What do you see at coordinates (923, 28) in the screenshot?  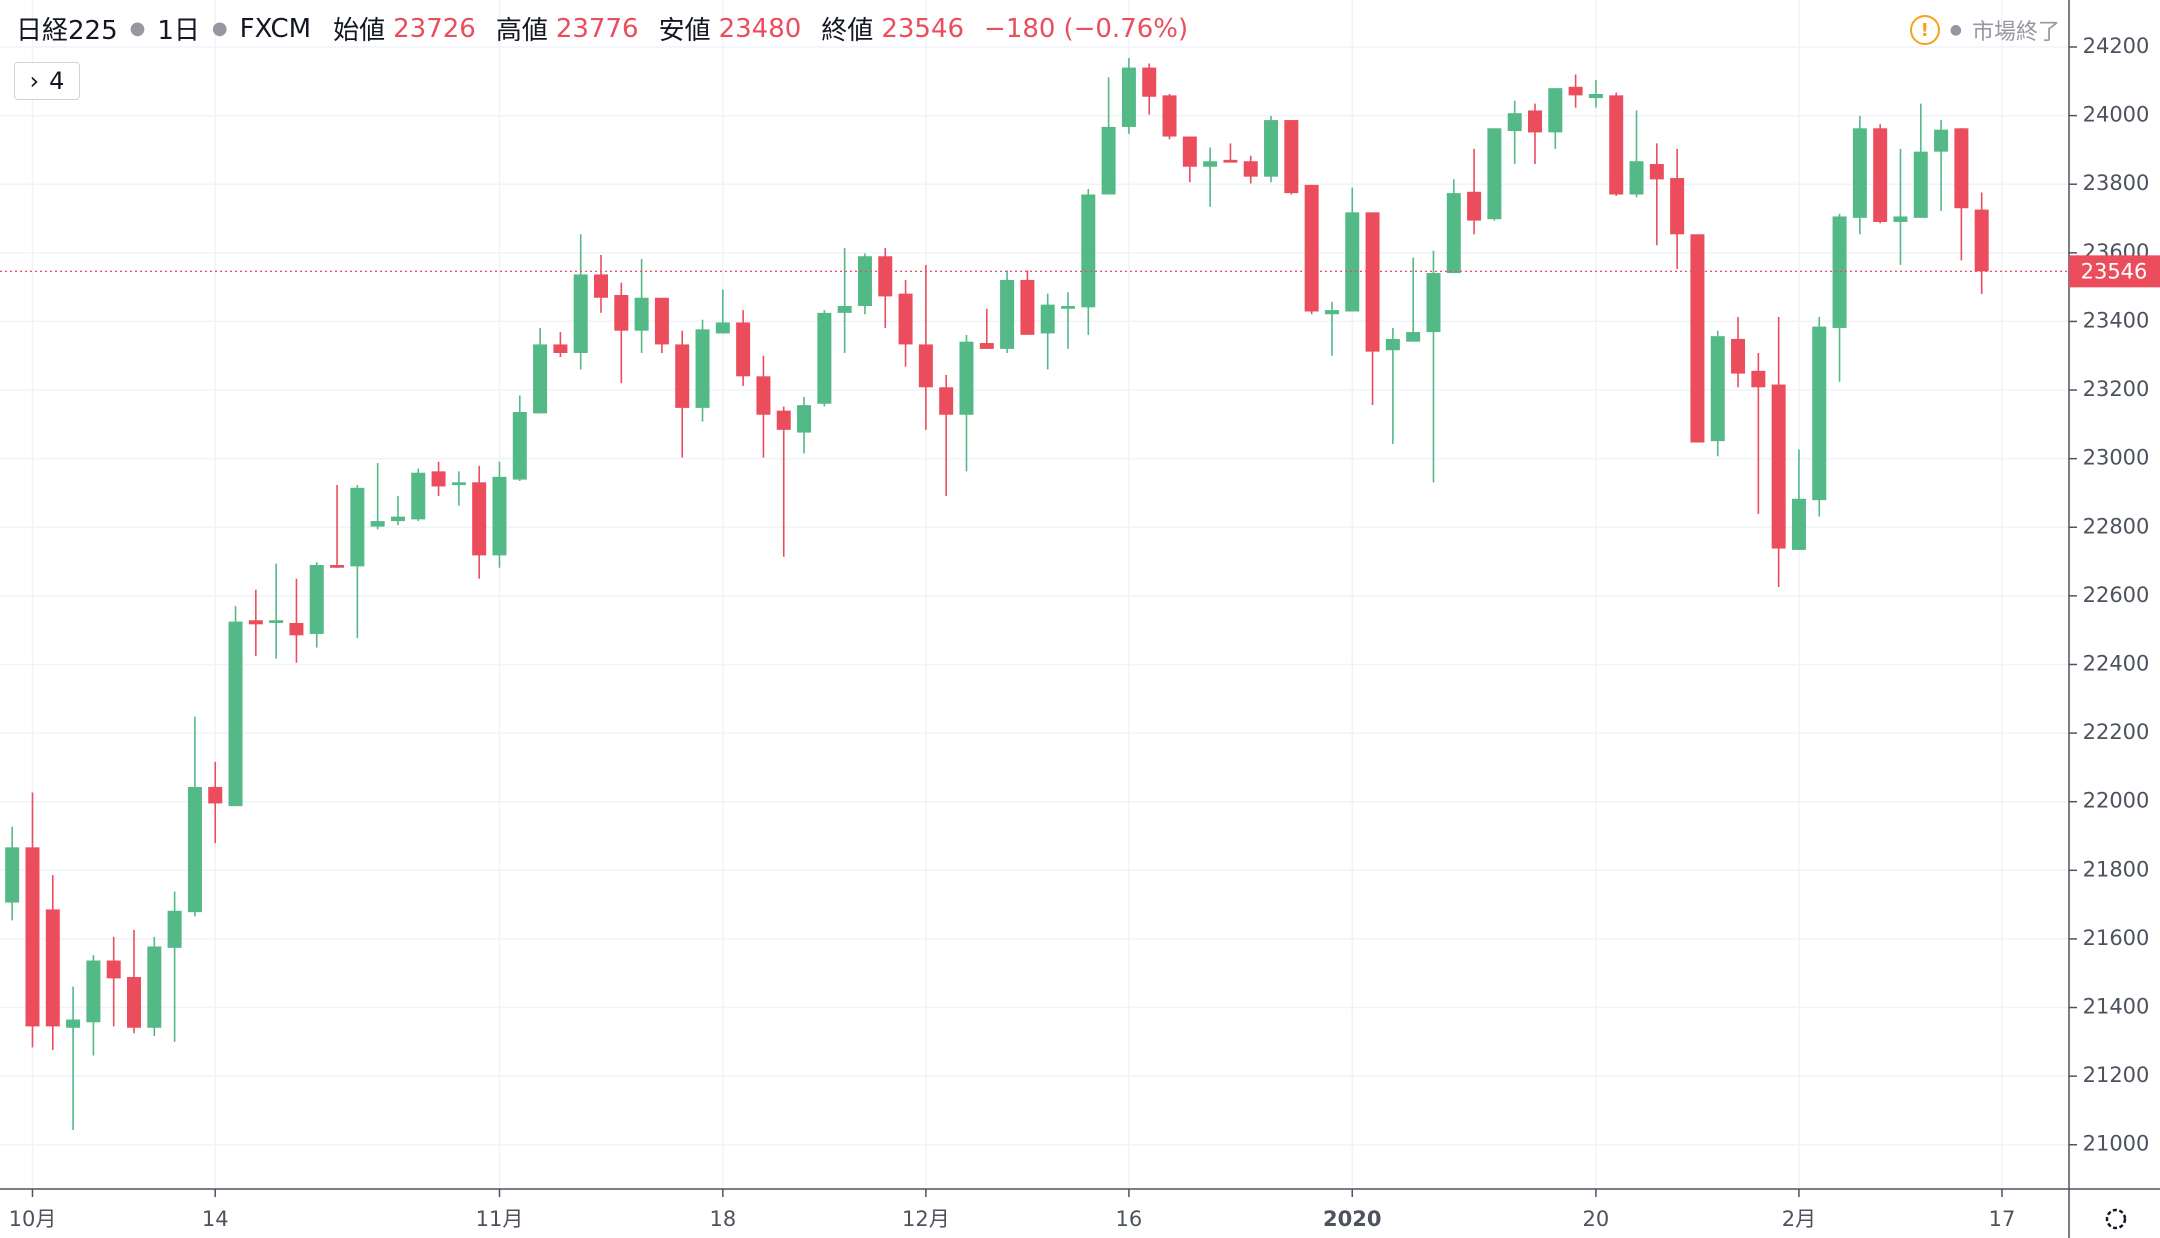 I see `close-value: 23546` at bounding box center [923, 28].